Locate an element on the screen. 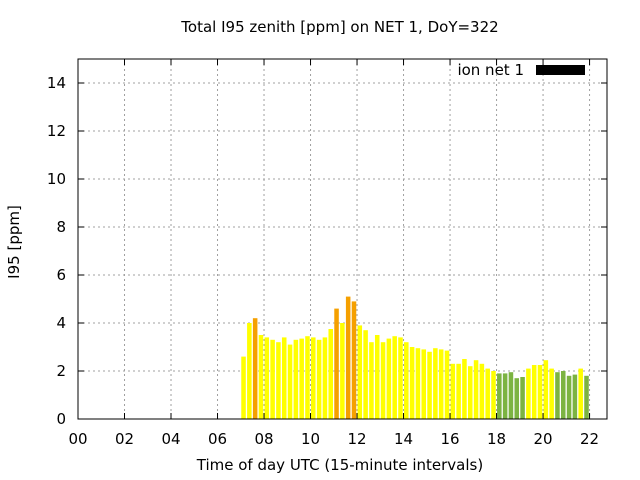 The image size is (640, 480). x-tick-label: 20 is located at coordinates (543, 439).